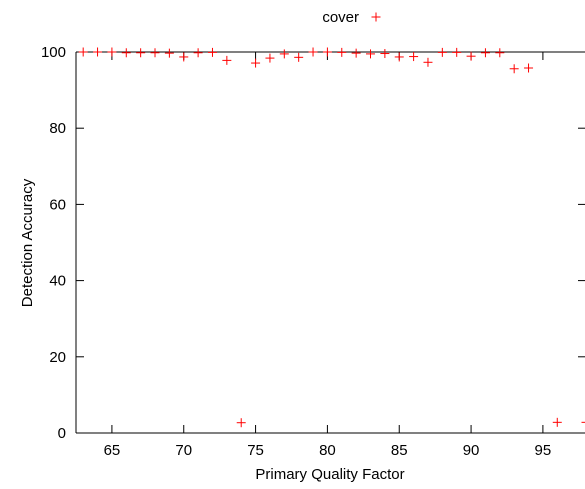 This screenshot has height=489, width=585. What do you see at coordinates (57, 281) in the screenshot?
I see `y-tick-label: 40` at bounding box center [57, 281].